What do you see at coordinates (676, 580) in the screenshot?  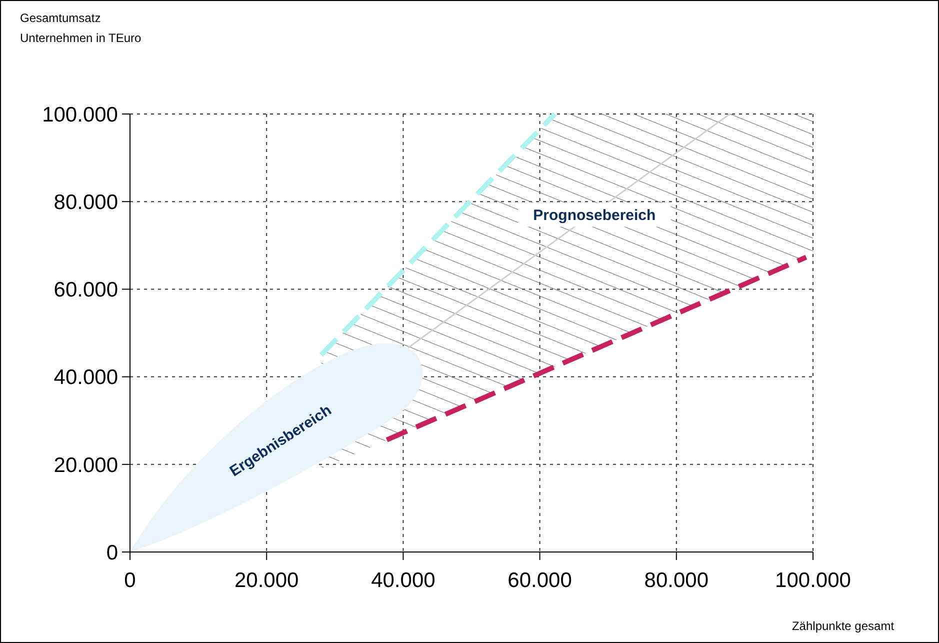 I see `x-tick-label: 80.000` at bounding box center [676, 580].